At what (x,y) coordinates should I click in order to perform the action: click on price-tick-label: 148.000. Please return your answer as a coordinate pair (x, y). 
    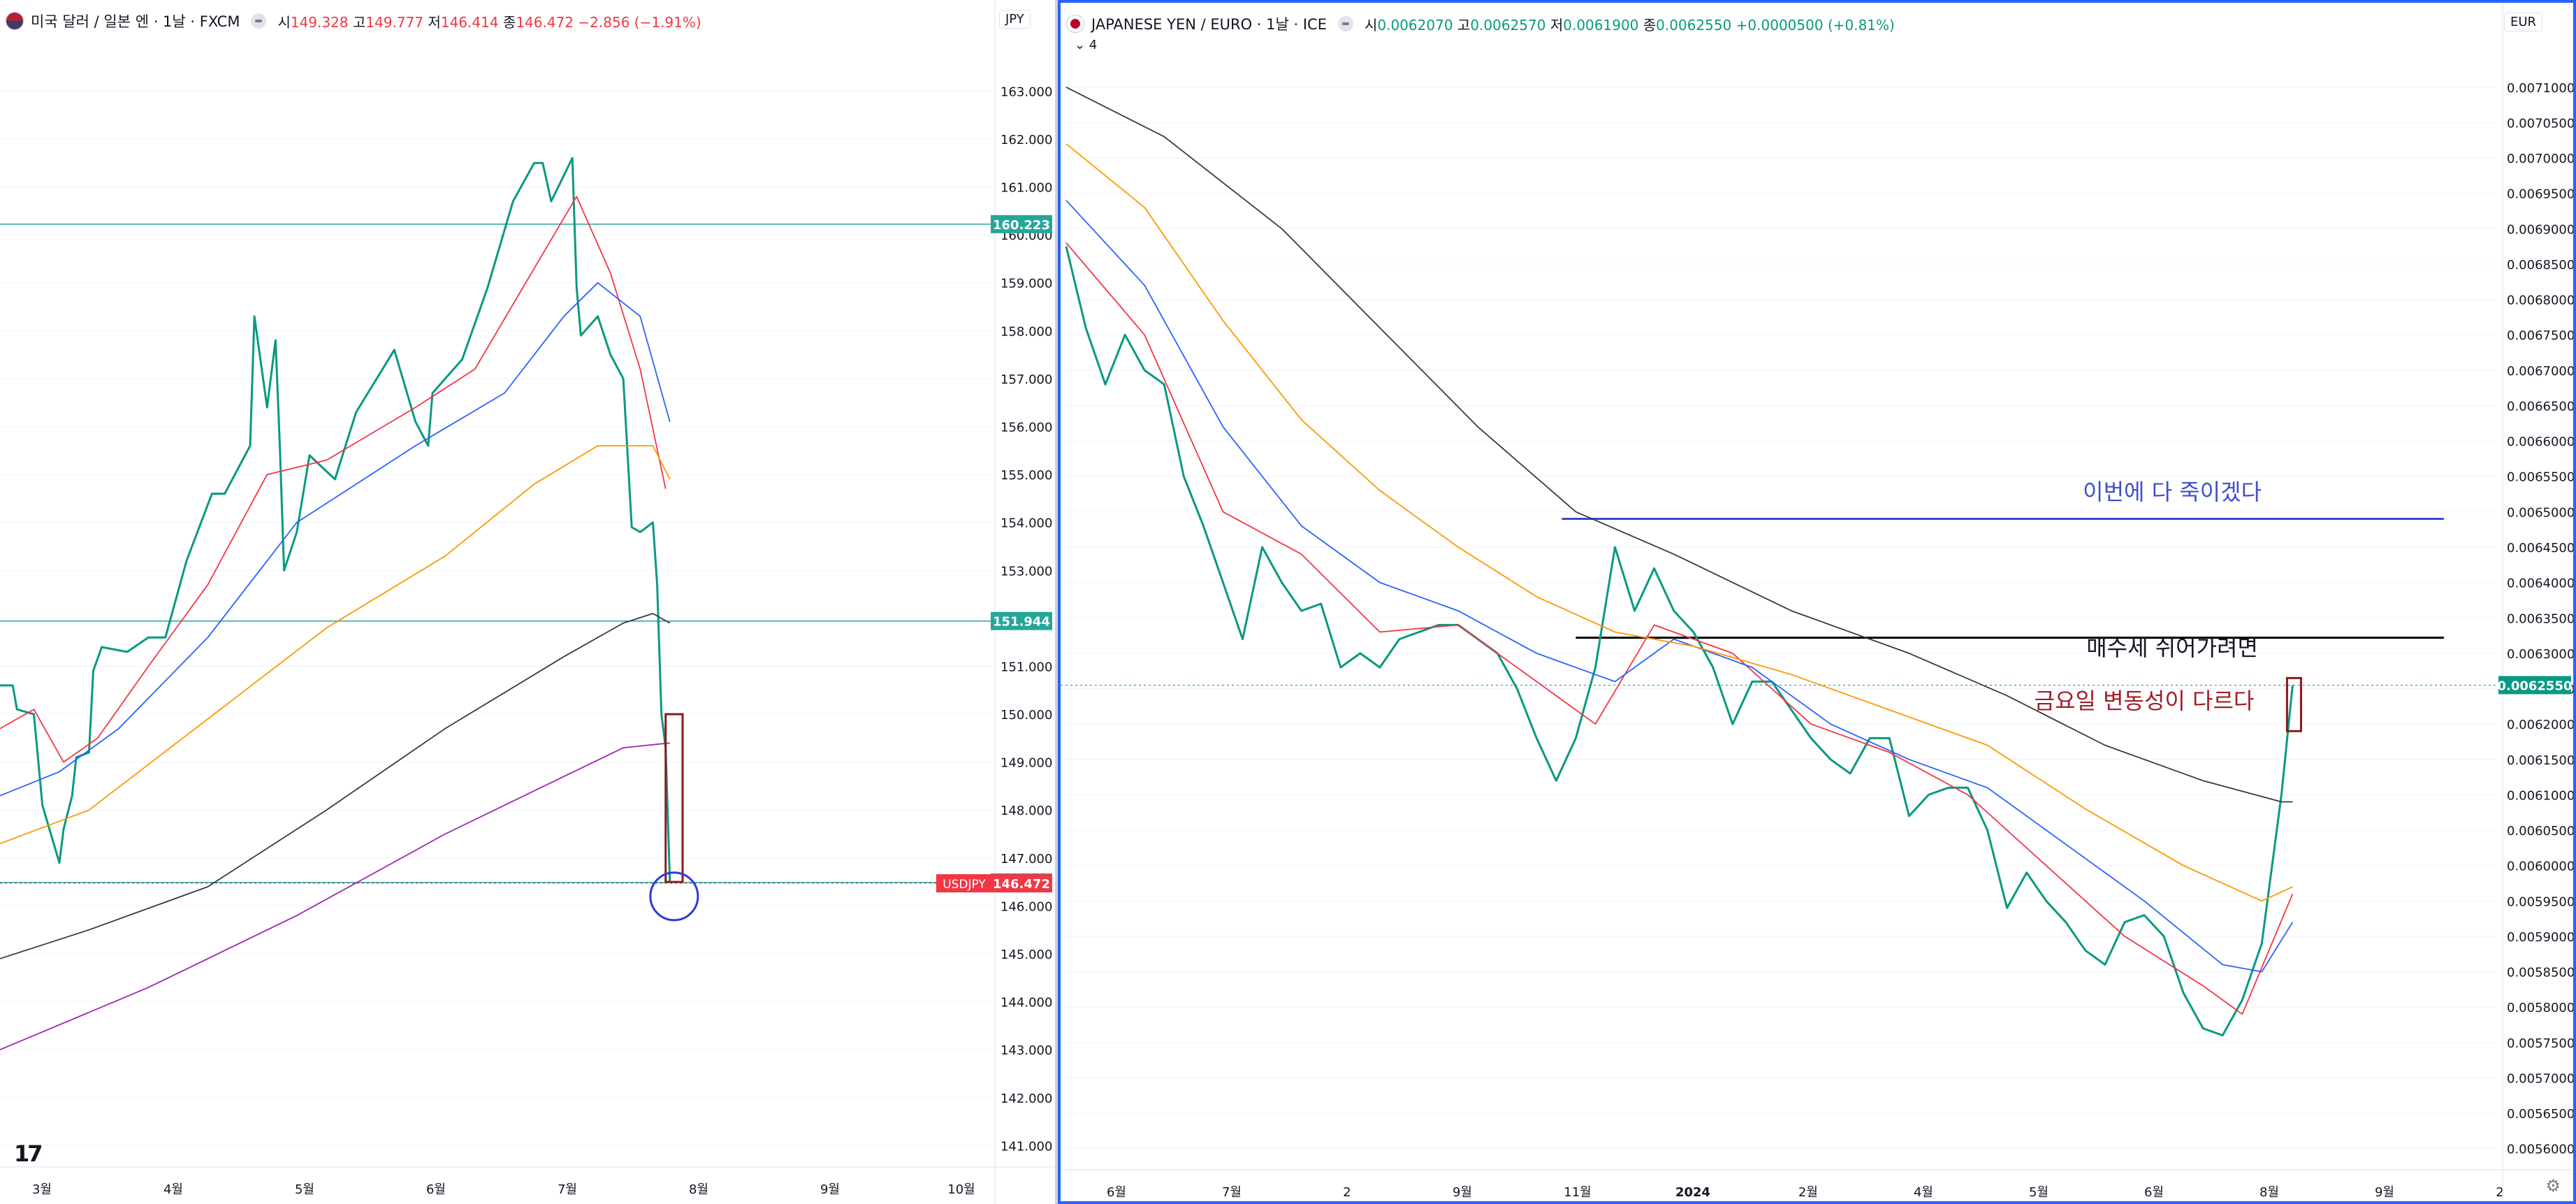
    Looking at the image, I should click on (1026, 811).